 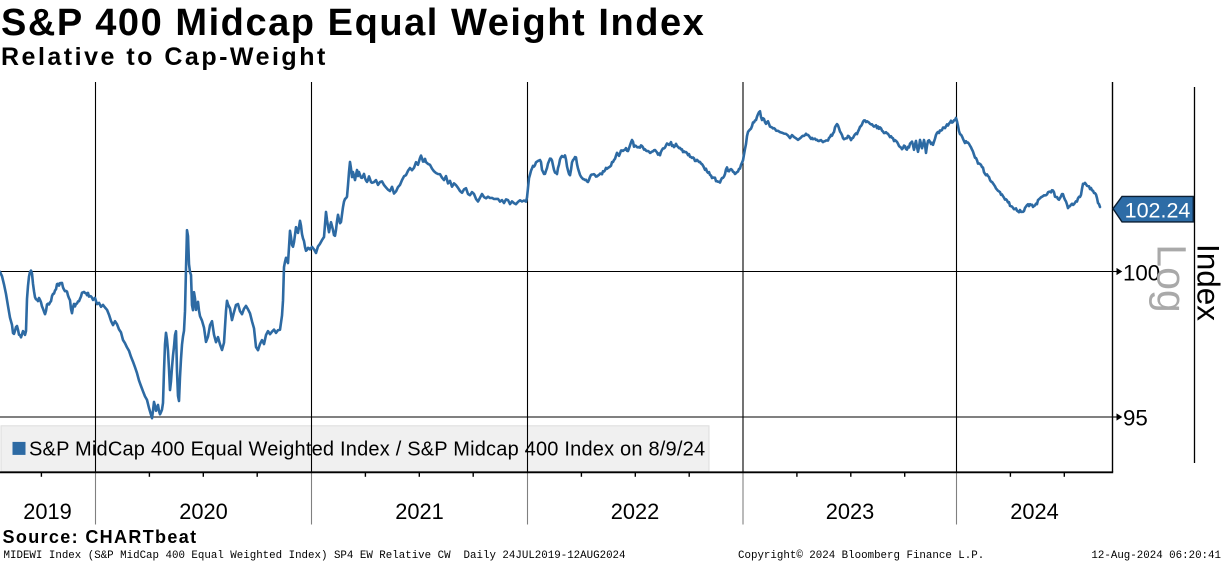 What do you see at coordinates (47, 511) in the screenshot?
I see `svg-text: 2019` at bounding box center [47, 511].